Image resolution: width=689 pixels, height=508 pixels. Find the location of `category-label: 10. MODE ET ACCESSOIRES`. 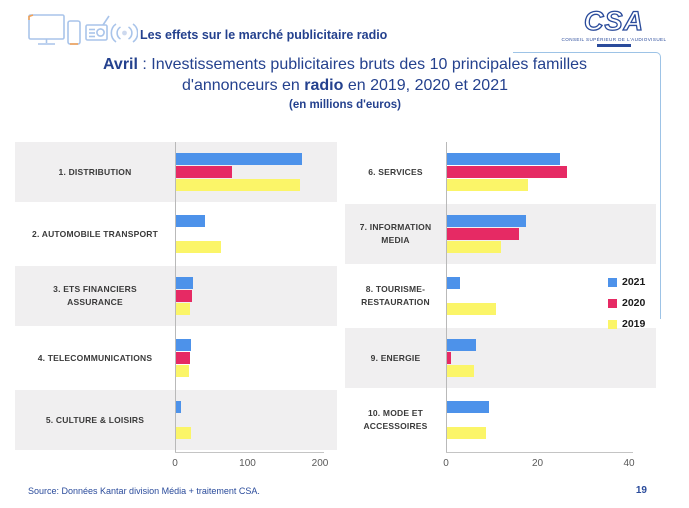

category-label: 10. MODE ET ACCESSOIRES is located at coordinates (395, 419).